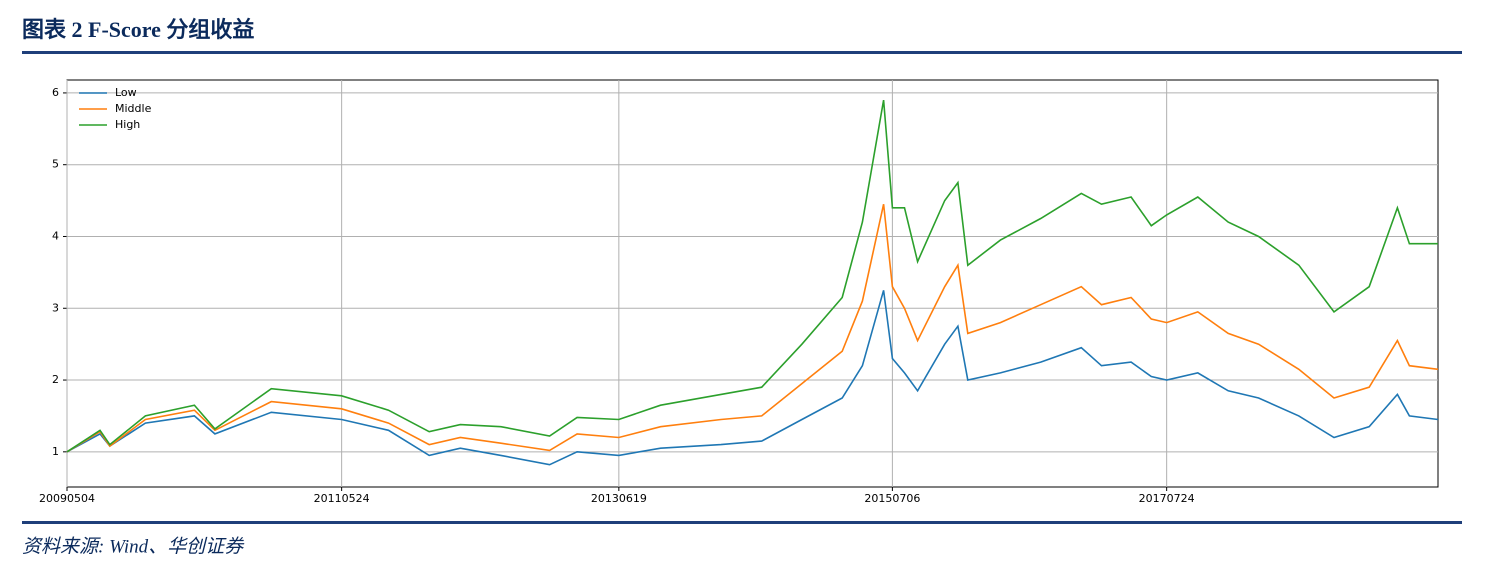  Describe the element at coordinates (138, 29) in the screenshot. I see `chart-title: 图表 2 F-Score 分组收益` at that location.